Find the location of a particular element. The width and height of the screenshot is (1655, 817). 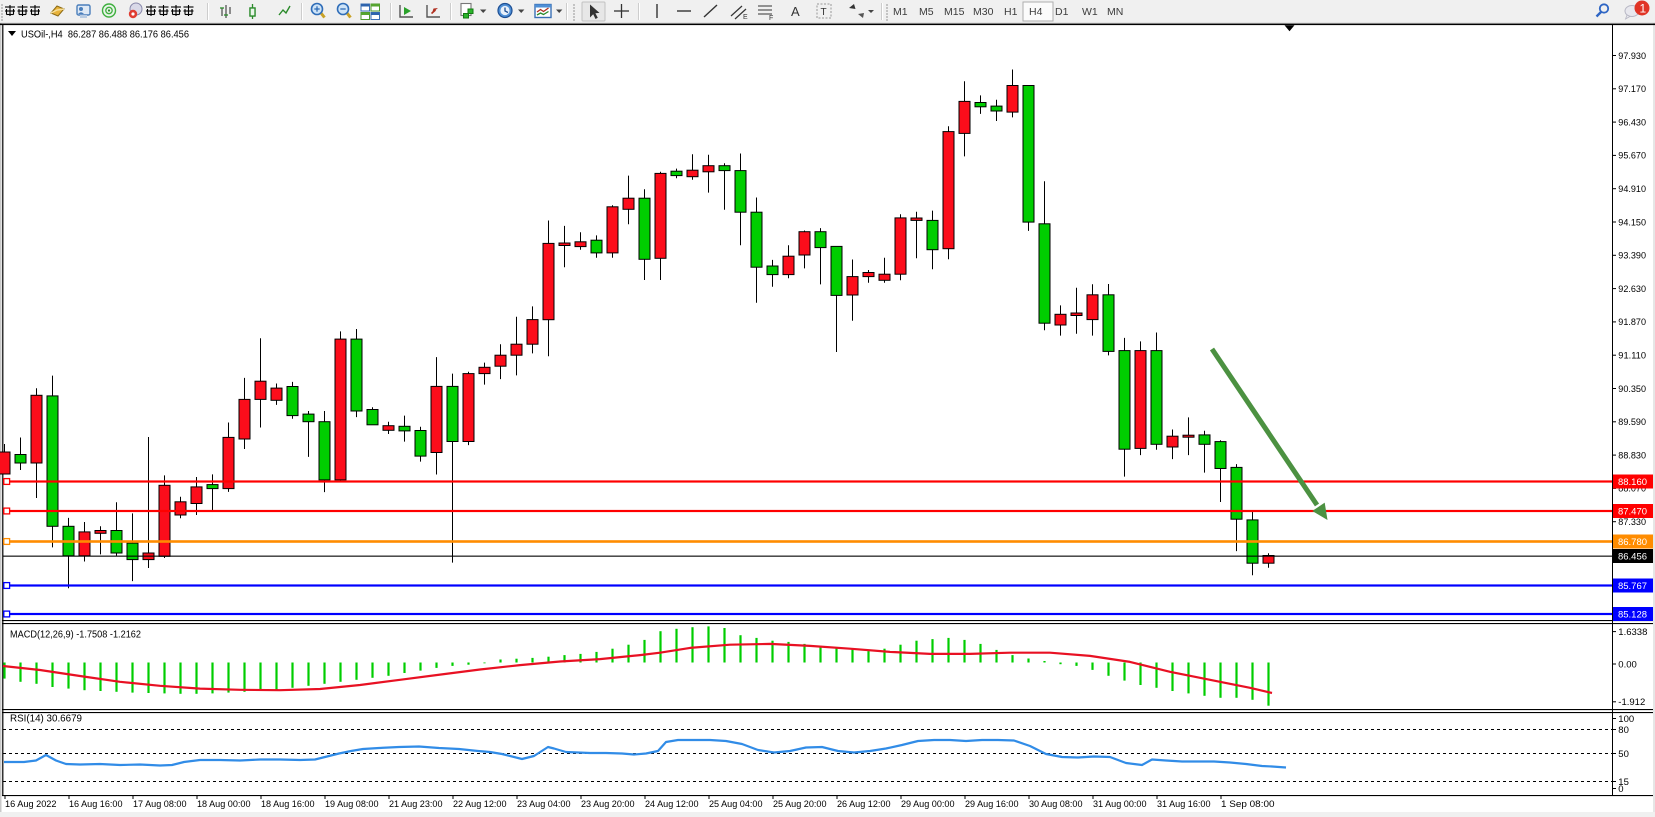

svg-text: 0 is located at coordinates (1620, 789).